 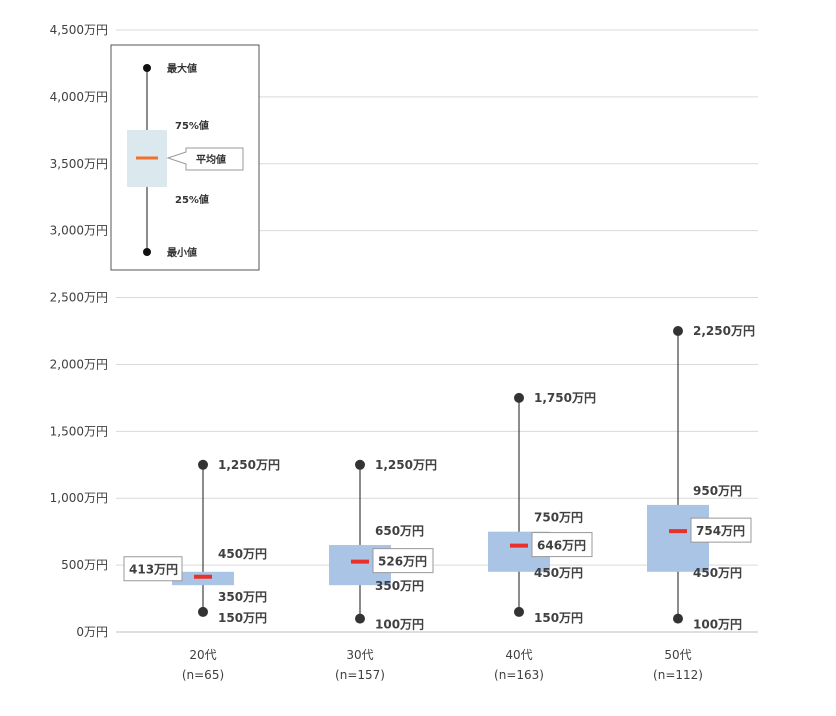 I want to click on y-tick-label: 4,500万円, so click(x=79, y=30).